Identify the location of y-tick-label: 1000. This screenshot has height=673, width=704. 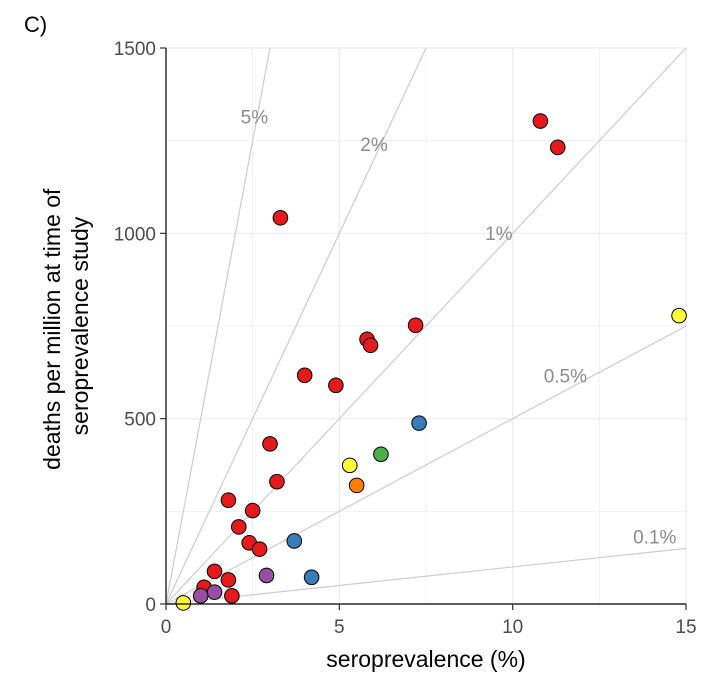
(135, 234).